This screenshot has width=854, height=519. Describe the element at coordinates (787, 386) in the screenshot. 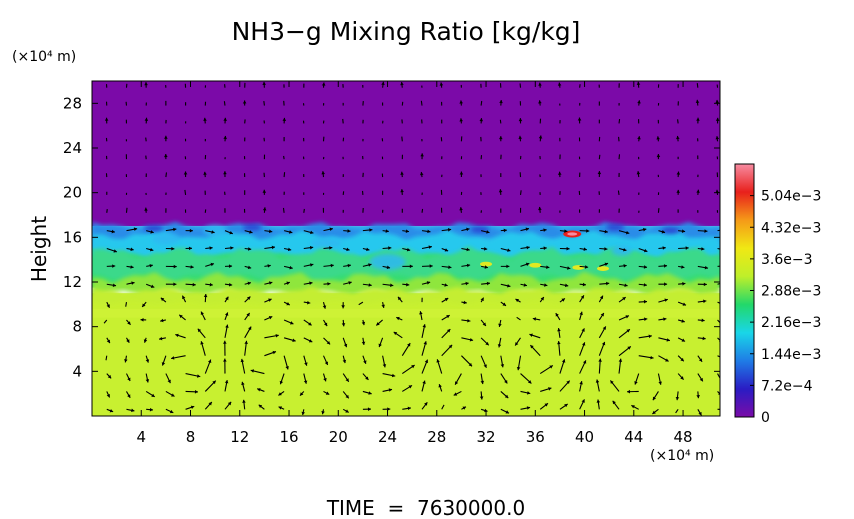

I see `colorbar-label: 7.2e−4` at that location.